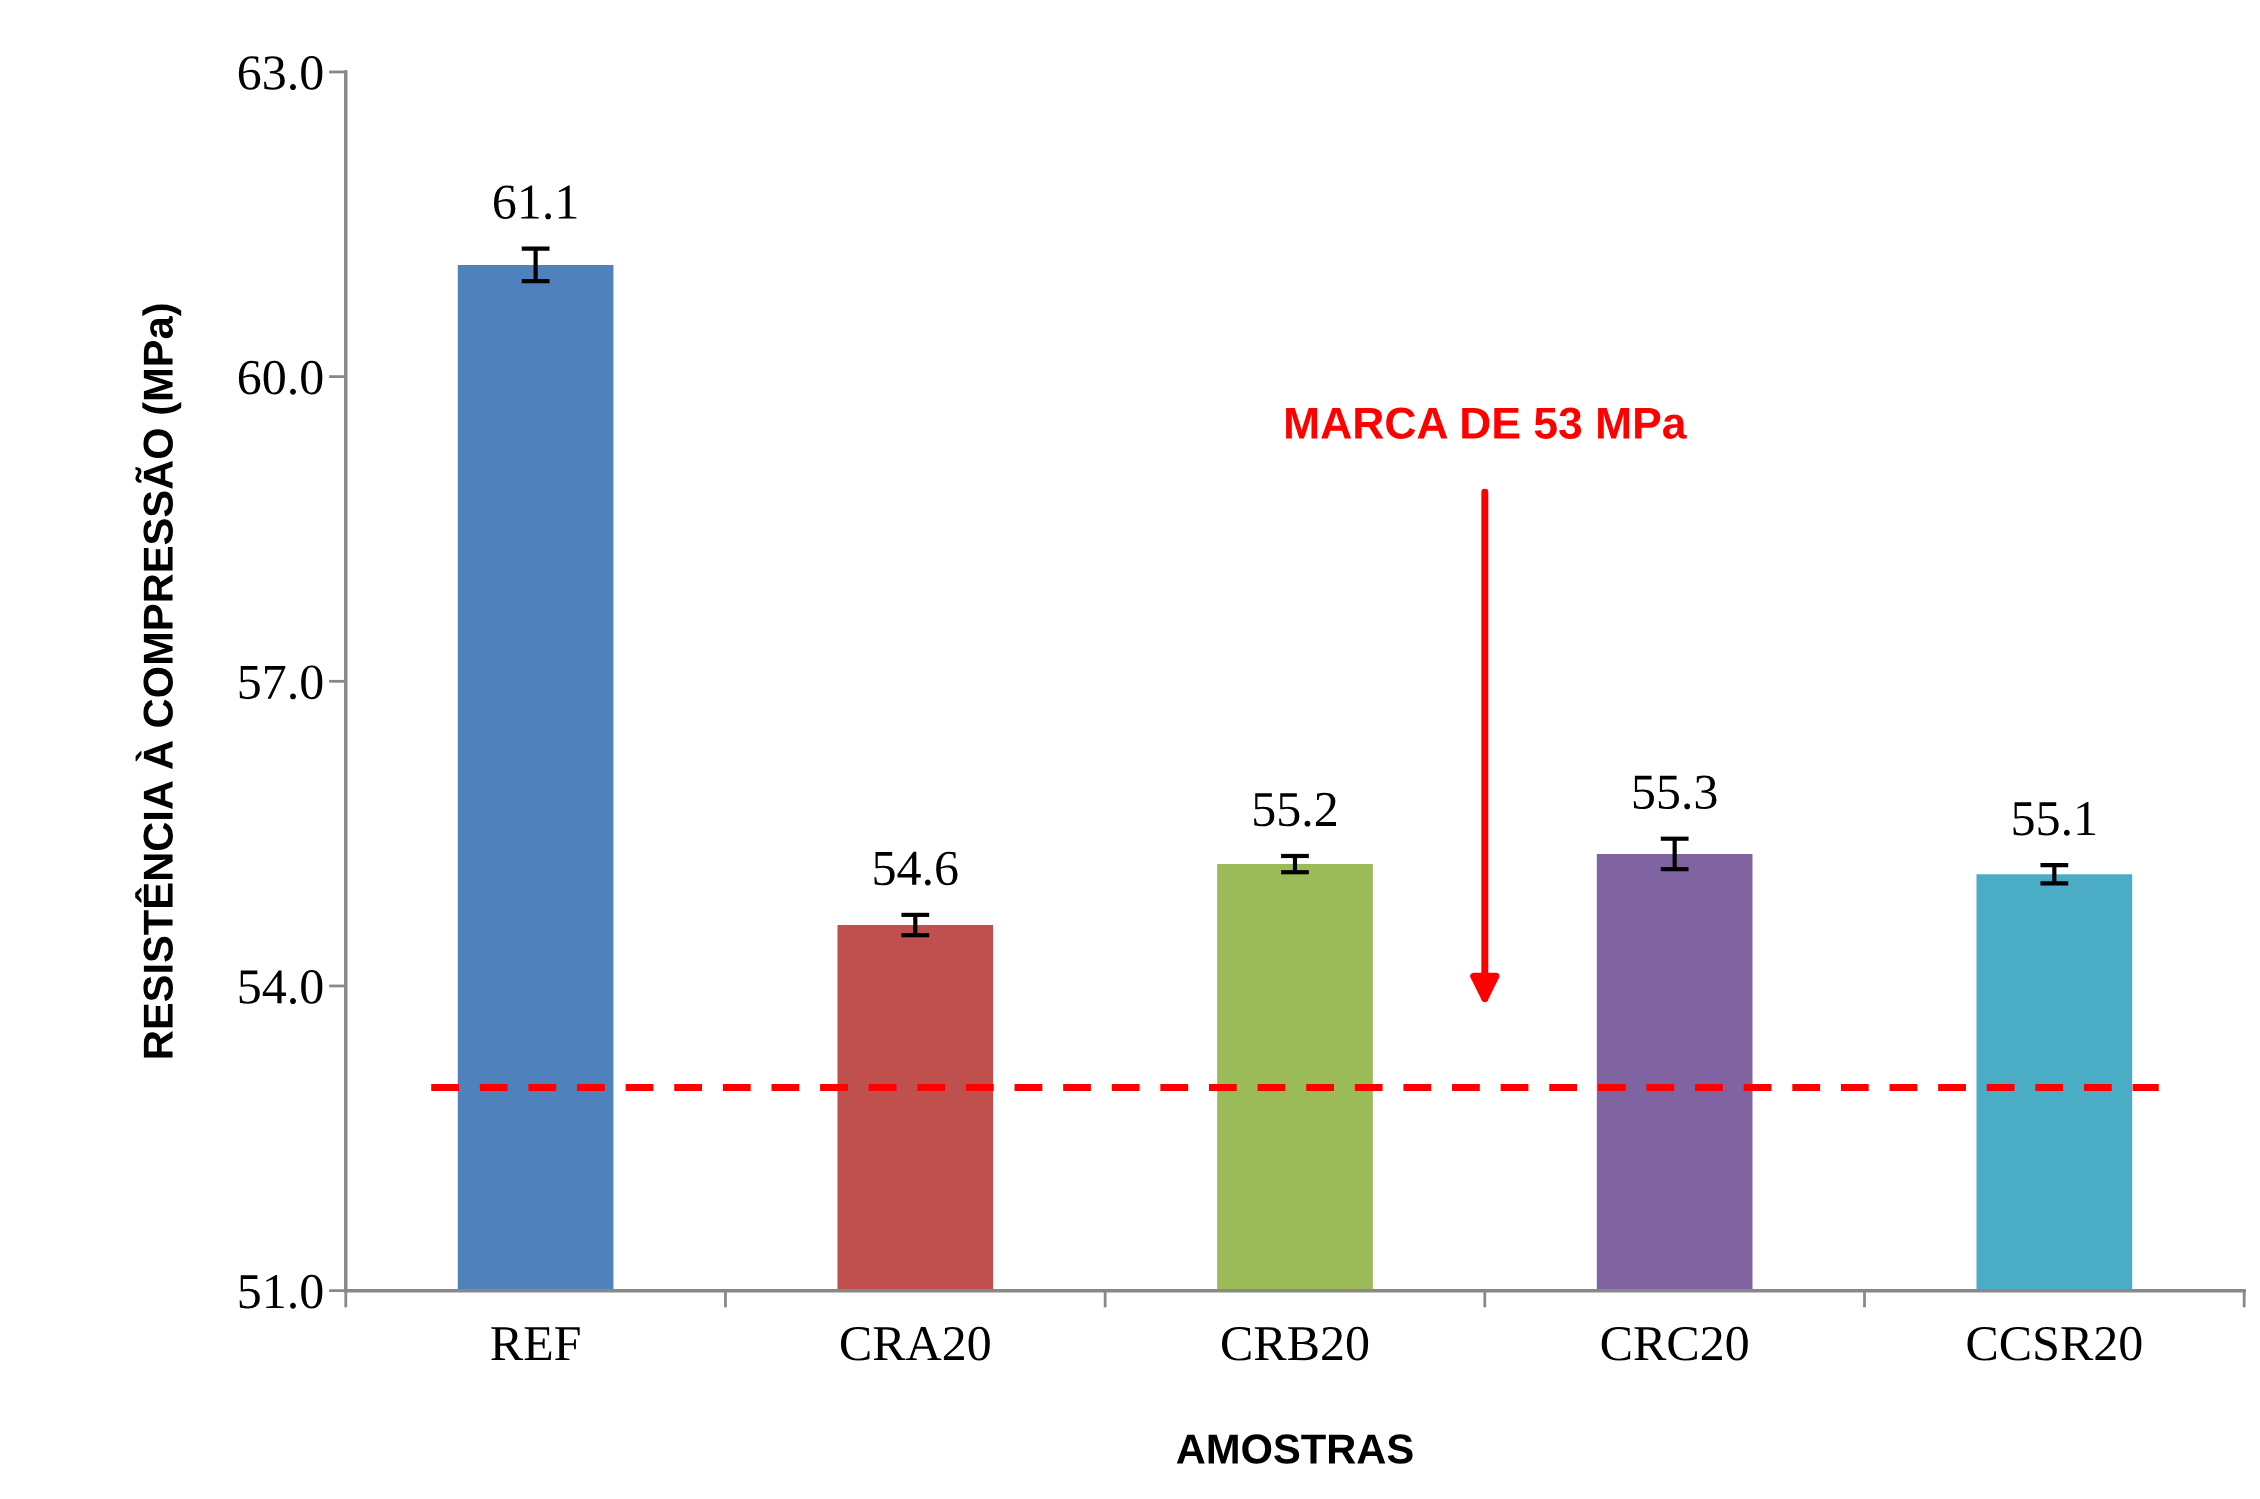  Describe the element at coordinates (1674, 1343) in the screenshot. I see `x-tick-label: CRC20` at that location.